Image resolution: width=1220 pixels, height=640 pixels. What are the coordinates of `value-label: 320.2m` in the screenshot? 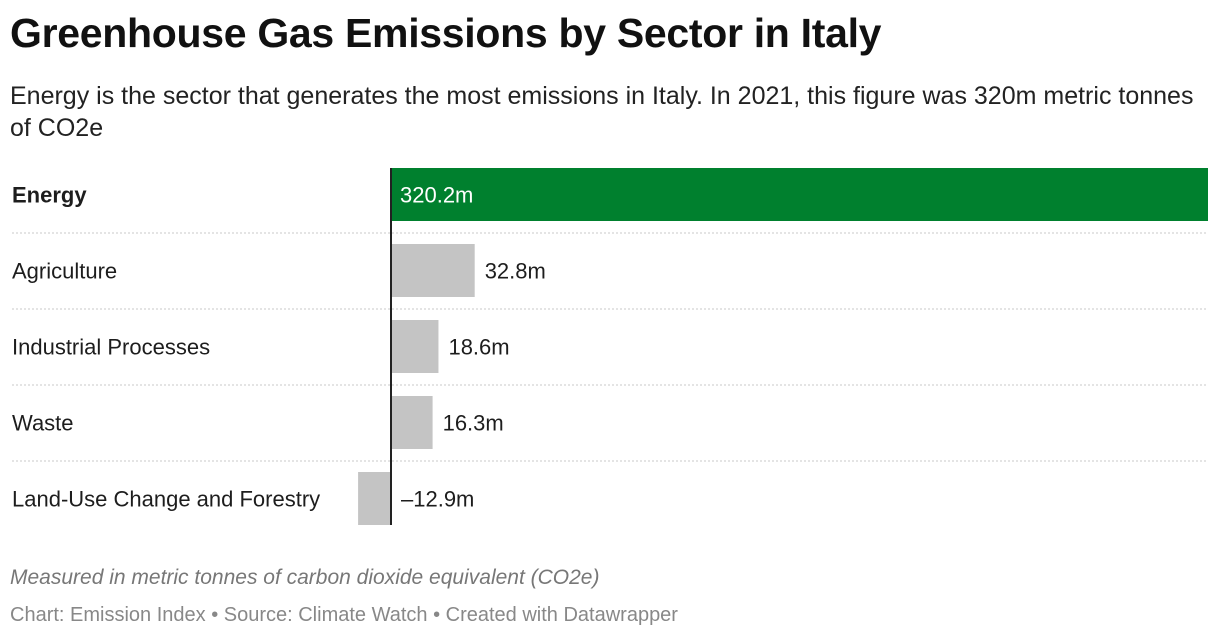 It's located at (436, 195).